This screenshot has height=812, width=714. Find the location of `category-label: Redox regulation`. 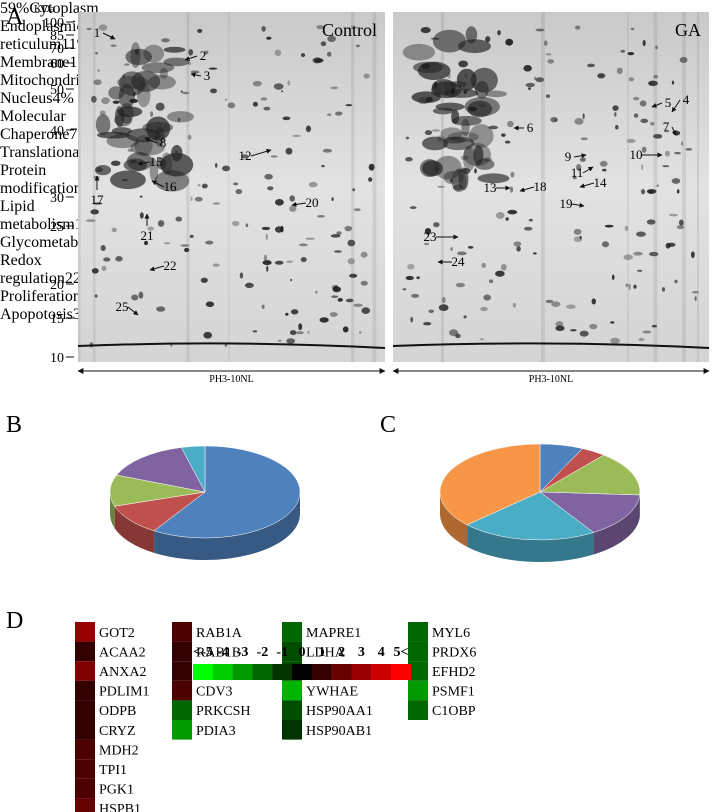

category-label: Redox regulation is located at coordinates (32, 269).